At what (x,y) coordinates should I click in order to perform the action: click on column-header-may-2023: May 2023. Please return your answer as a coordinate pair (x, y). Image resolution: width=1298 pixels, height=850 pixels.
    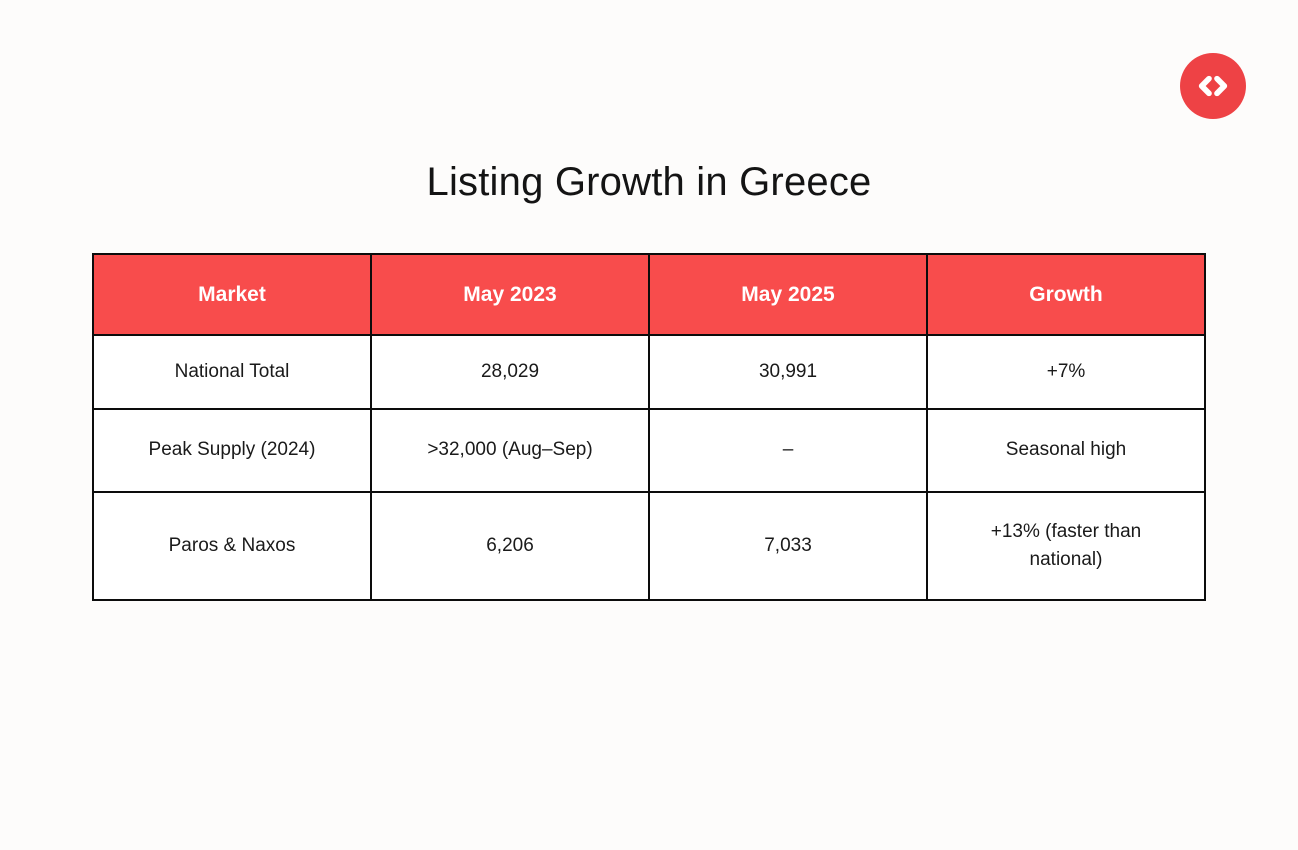
    Looking at the image, I should click on (510, 294).